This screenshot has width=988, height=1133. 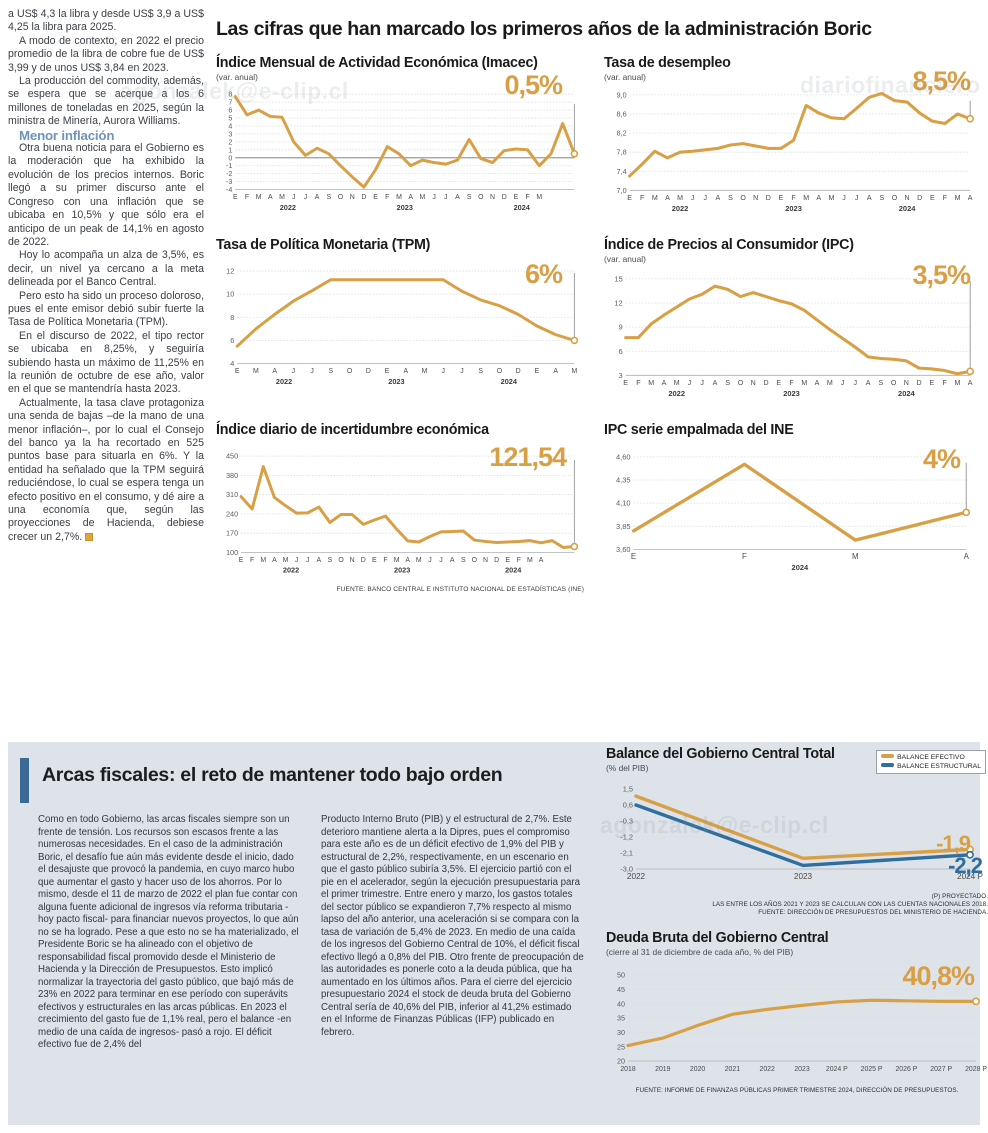 What do you see at coordinates (623, 549) in the screenshot?
I see `svg-text: 3,60` at bounding box center [623, 549].